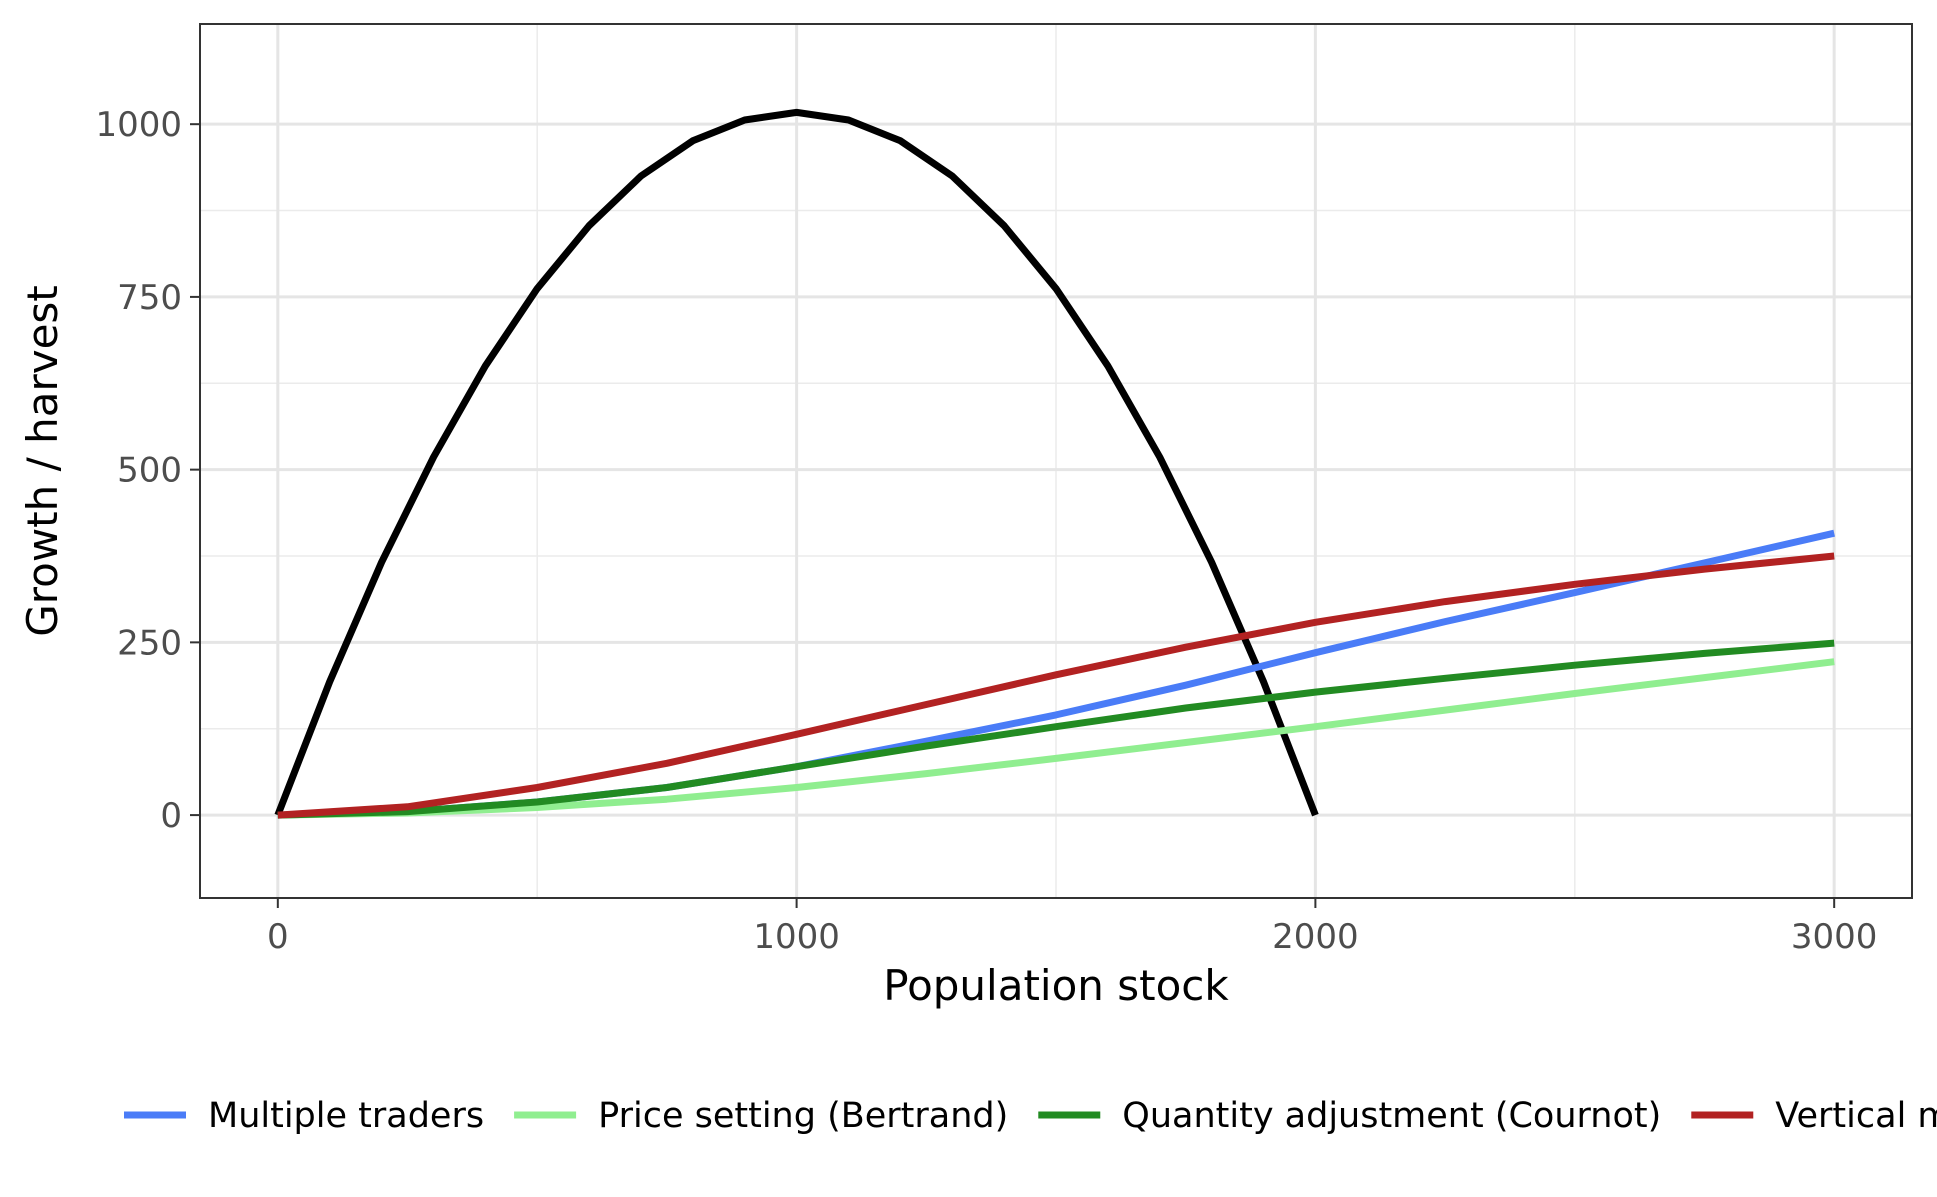 This screenshot has height=1197, width=1937. I want to click on x-axis-title: Population stock, so click(1056, 985).